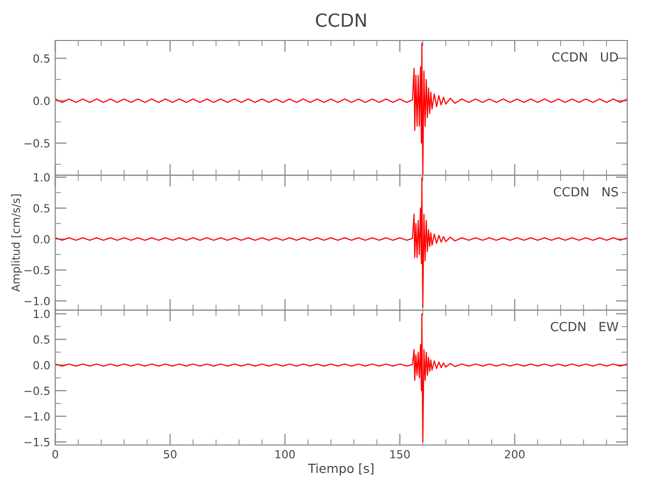 The height and width of the screenshot is (500, 650). I want to click on x-tick-label: 0, so click(55, 454).